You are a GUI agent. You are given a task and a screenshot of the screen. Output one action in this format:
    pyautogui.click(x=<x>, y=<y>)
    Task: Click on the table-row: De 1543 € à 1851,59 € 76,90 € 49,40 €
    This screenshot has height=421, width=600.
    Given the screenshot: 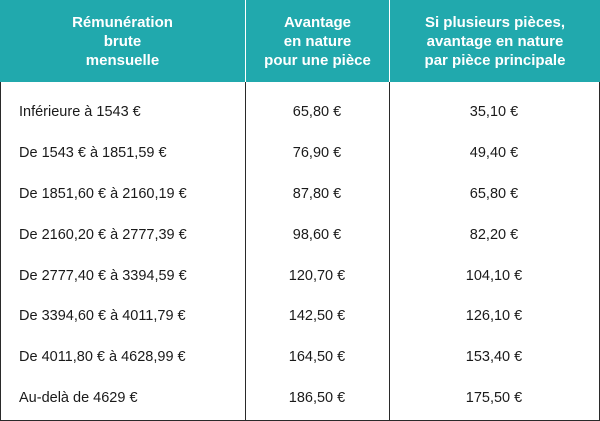 What is the action you would take?
    pyautogui.click(x=300, y=153)
    